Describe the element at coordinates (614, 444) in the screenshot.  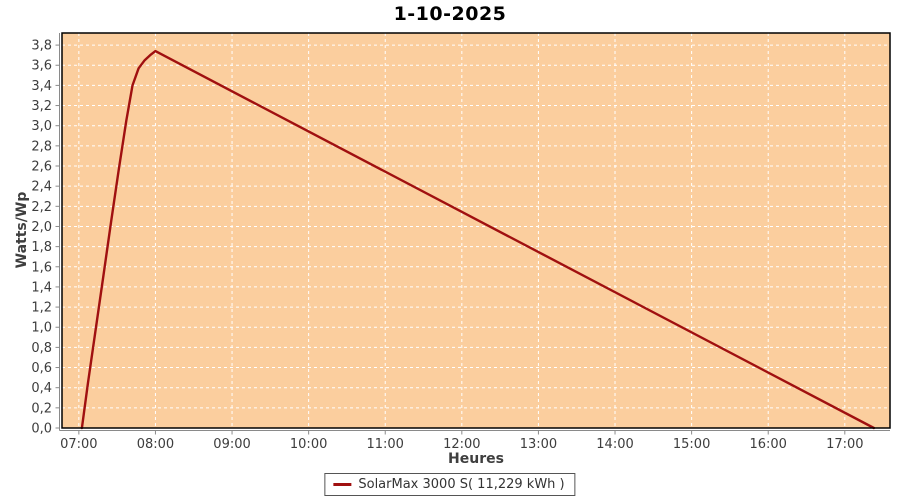
I see `x-tick-label: 14:00` at that location.